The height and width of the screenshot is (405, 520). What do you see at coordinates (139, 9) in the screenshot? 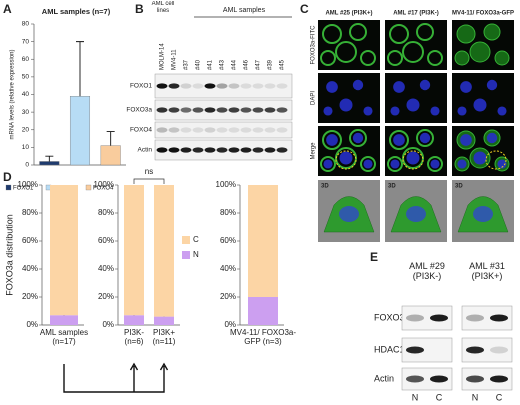
I see `panel-label: B` at bounding box center [139, 9].